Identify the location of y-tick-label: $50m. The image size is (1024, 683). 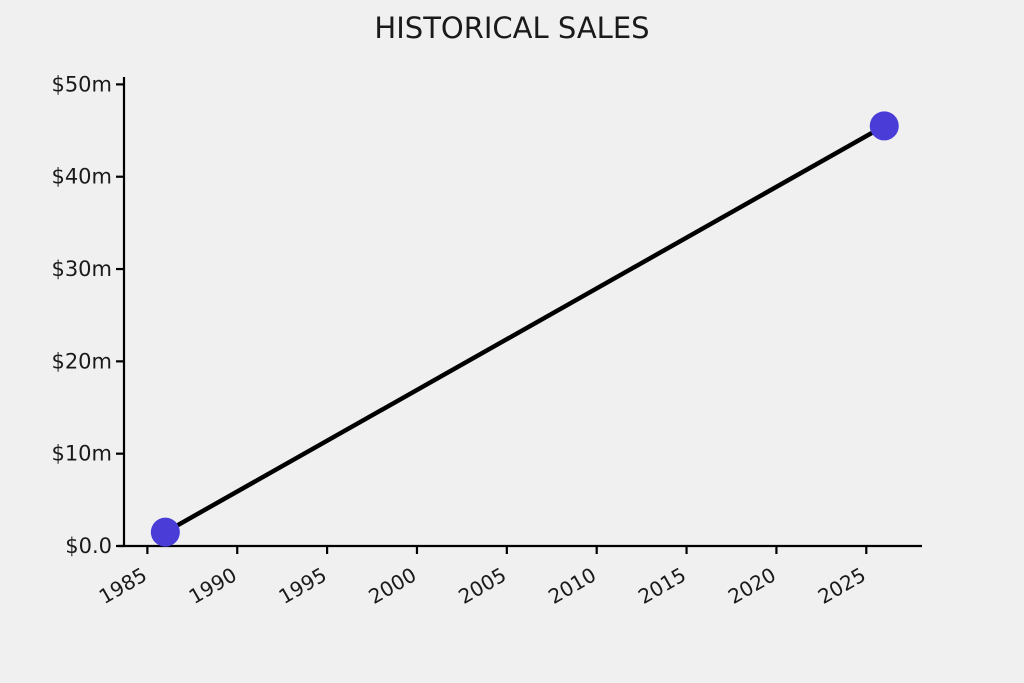
(81, 84).